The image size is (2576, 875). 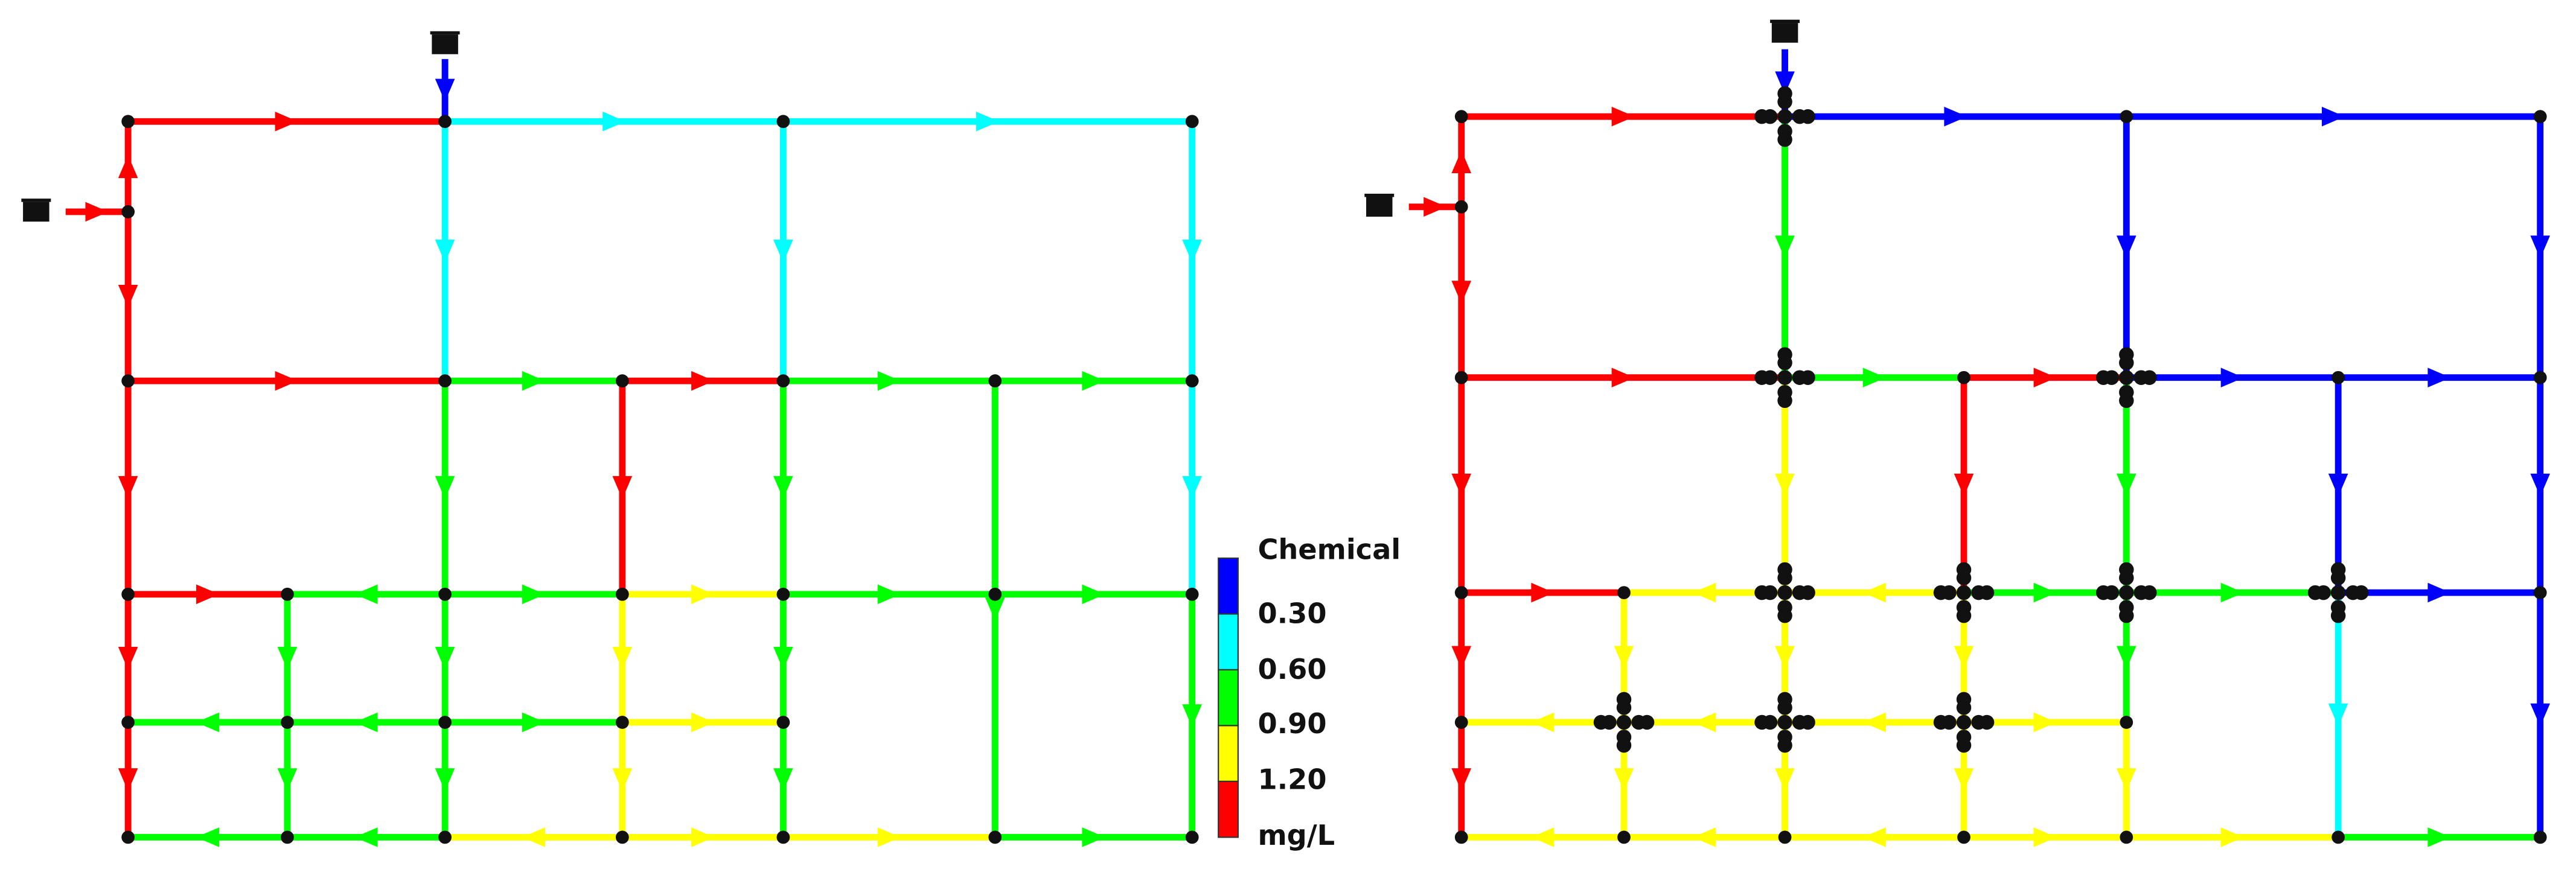 I want to click on legend-label: 0.30, so click(x=1292, y=613).